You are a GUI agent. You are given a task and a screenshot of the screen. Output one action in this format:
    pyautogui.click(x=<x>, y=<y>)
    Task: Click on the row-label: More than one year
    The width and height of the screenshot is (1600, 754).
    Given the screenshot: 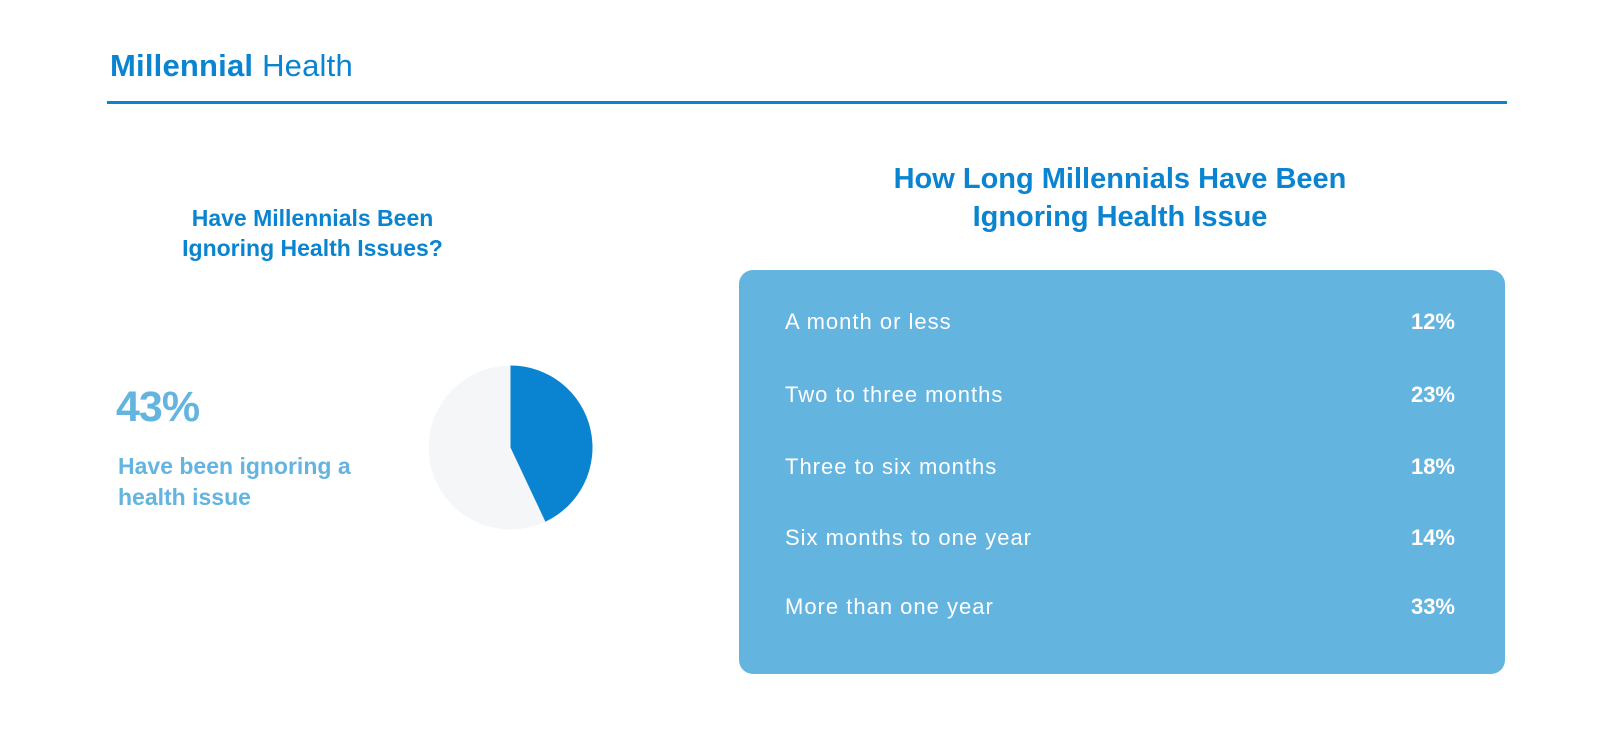 What is the action you would take?
    pyautogui.click(x=889, y=606)
    